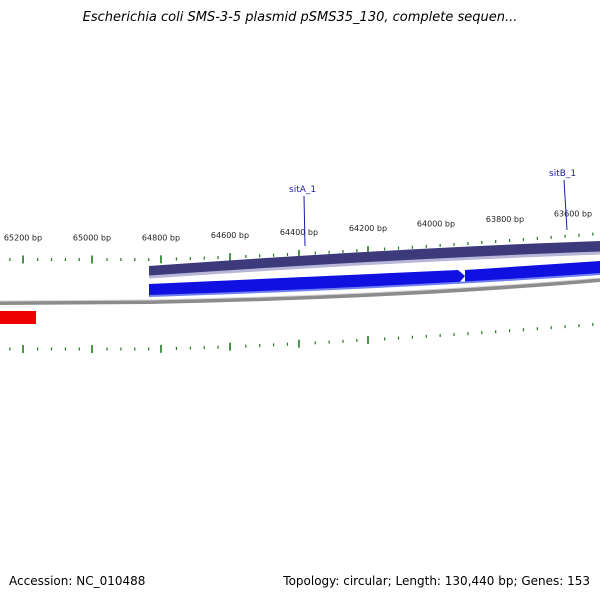 The height and width of the screenshot is (600, 600). What do you see at coordinates (161, 237) in the screenshot?
I see `tick-label: 64800 bp` at bounding box center [161, 237].